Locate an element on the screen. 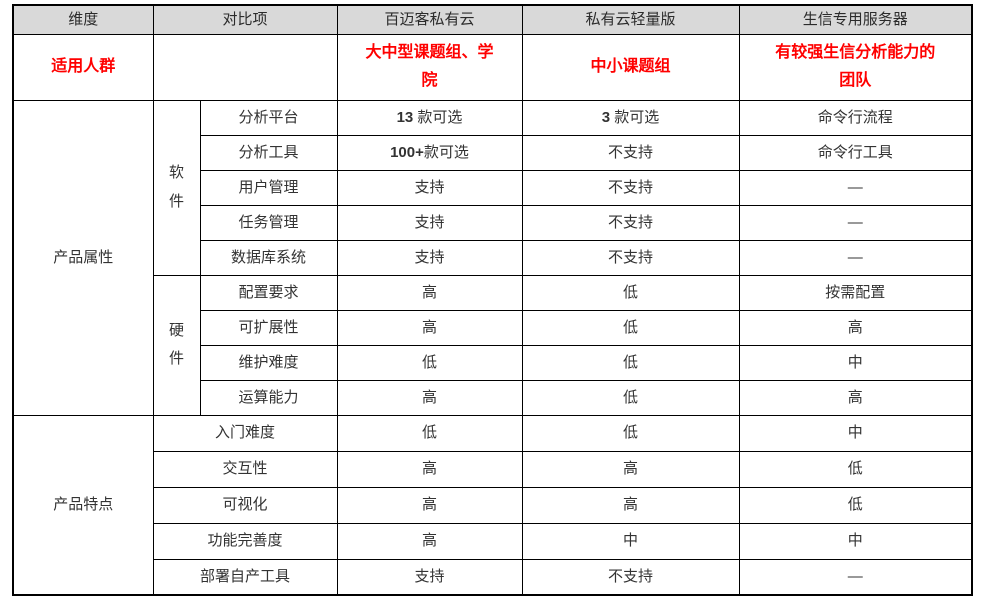 This screenshot has width=984, height=607. item-label: 部署自产工具 is located at coordinates (245, 577).